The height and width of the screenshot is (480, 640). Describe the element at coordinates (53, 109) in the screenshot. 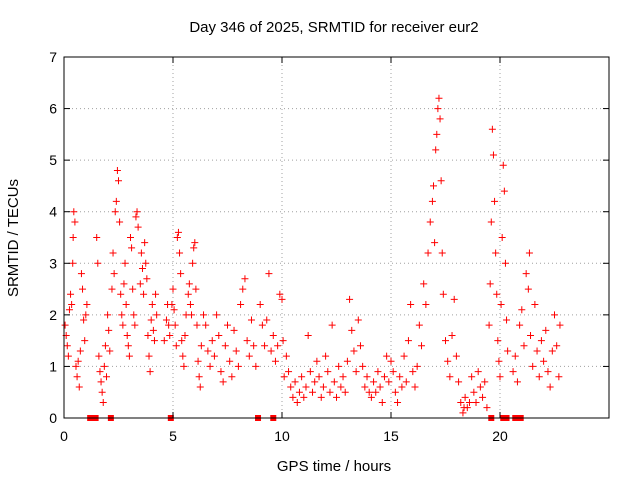

I see `y-tick-label: 6` at that location.